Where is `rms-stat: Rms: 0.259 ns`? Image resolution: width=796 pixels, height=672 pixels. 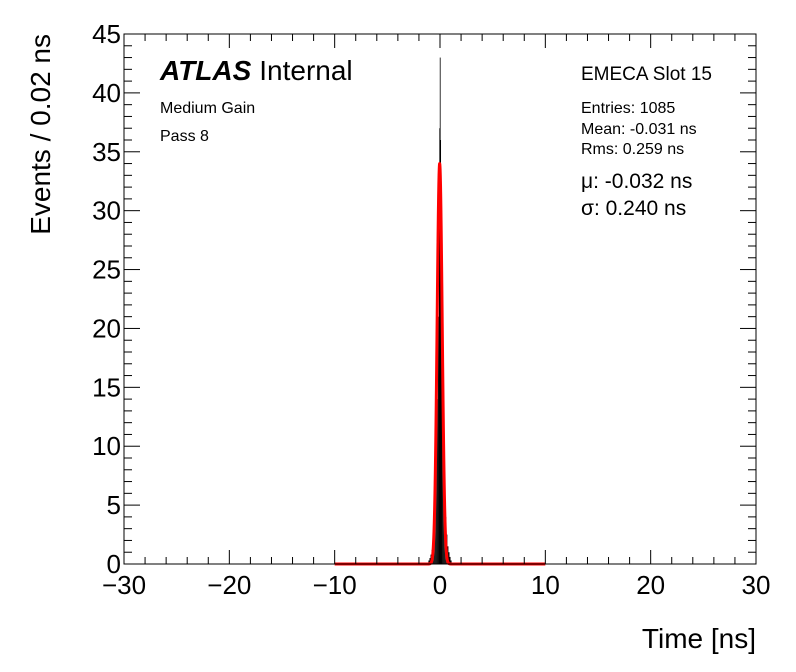 rms-stat: Rms: 0.259 ns is located at coordinates (632, 149).